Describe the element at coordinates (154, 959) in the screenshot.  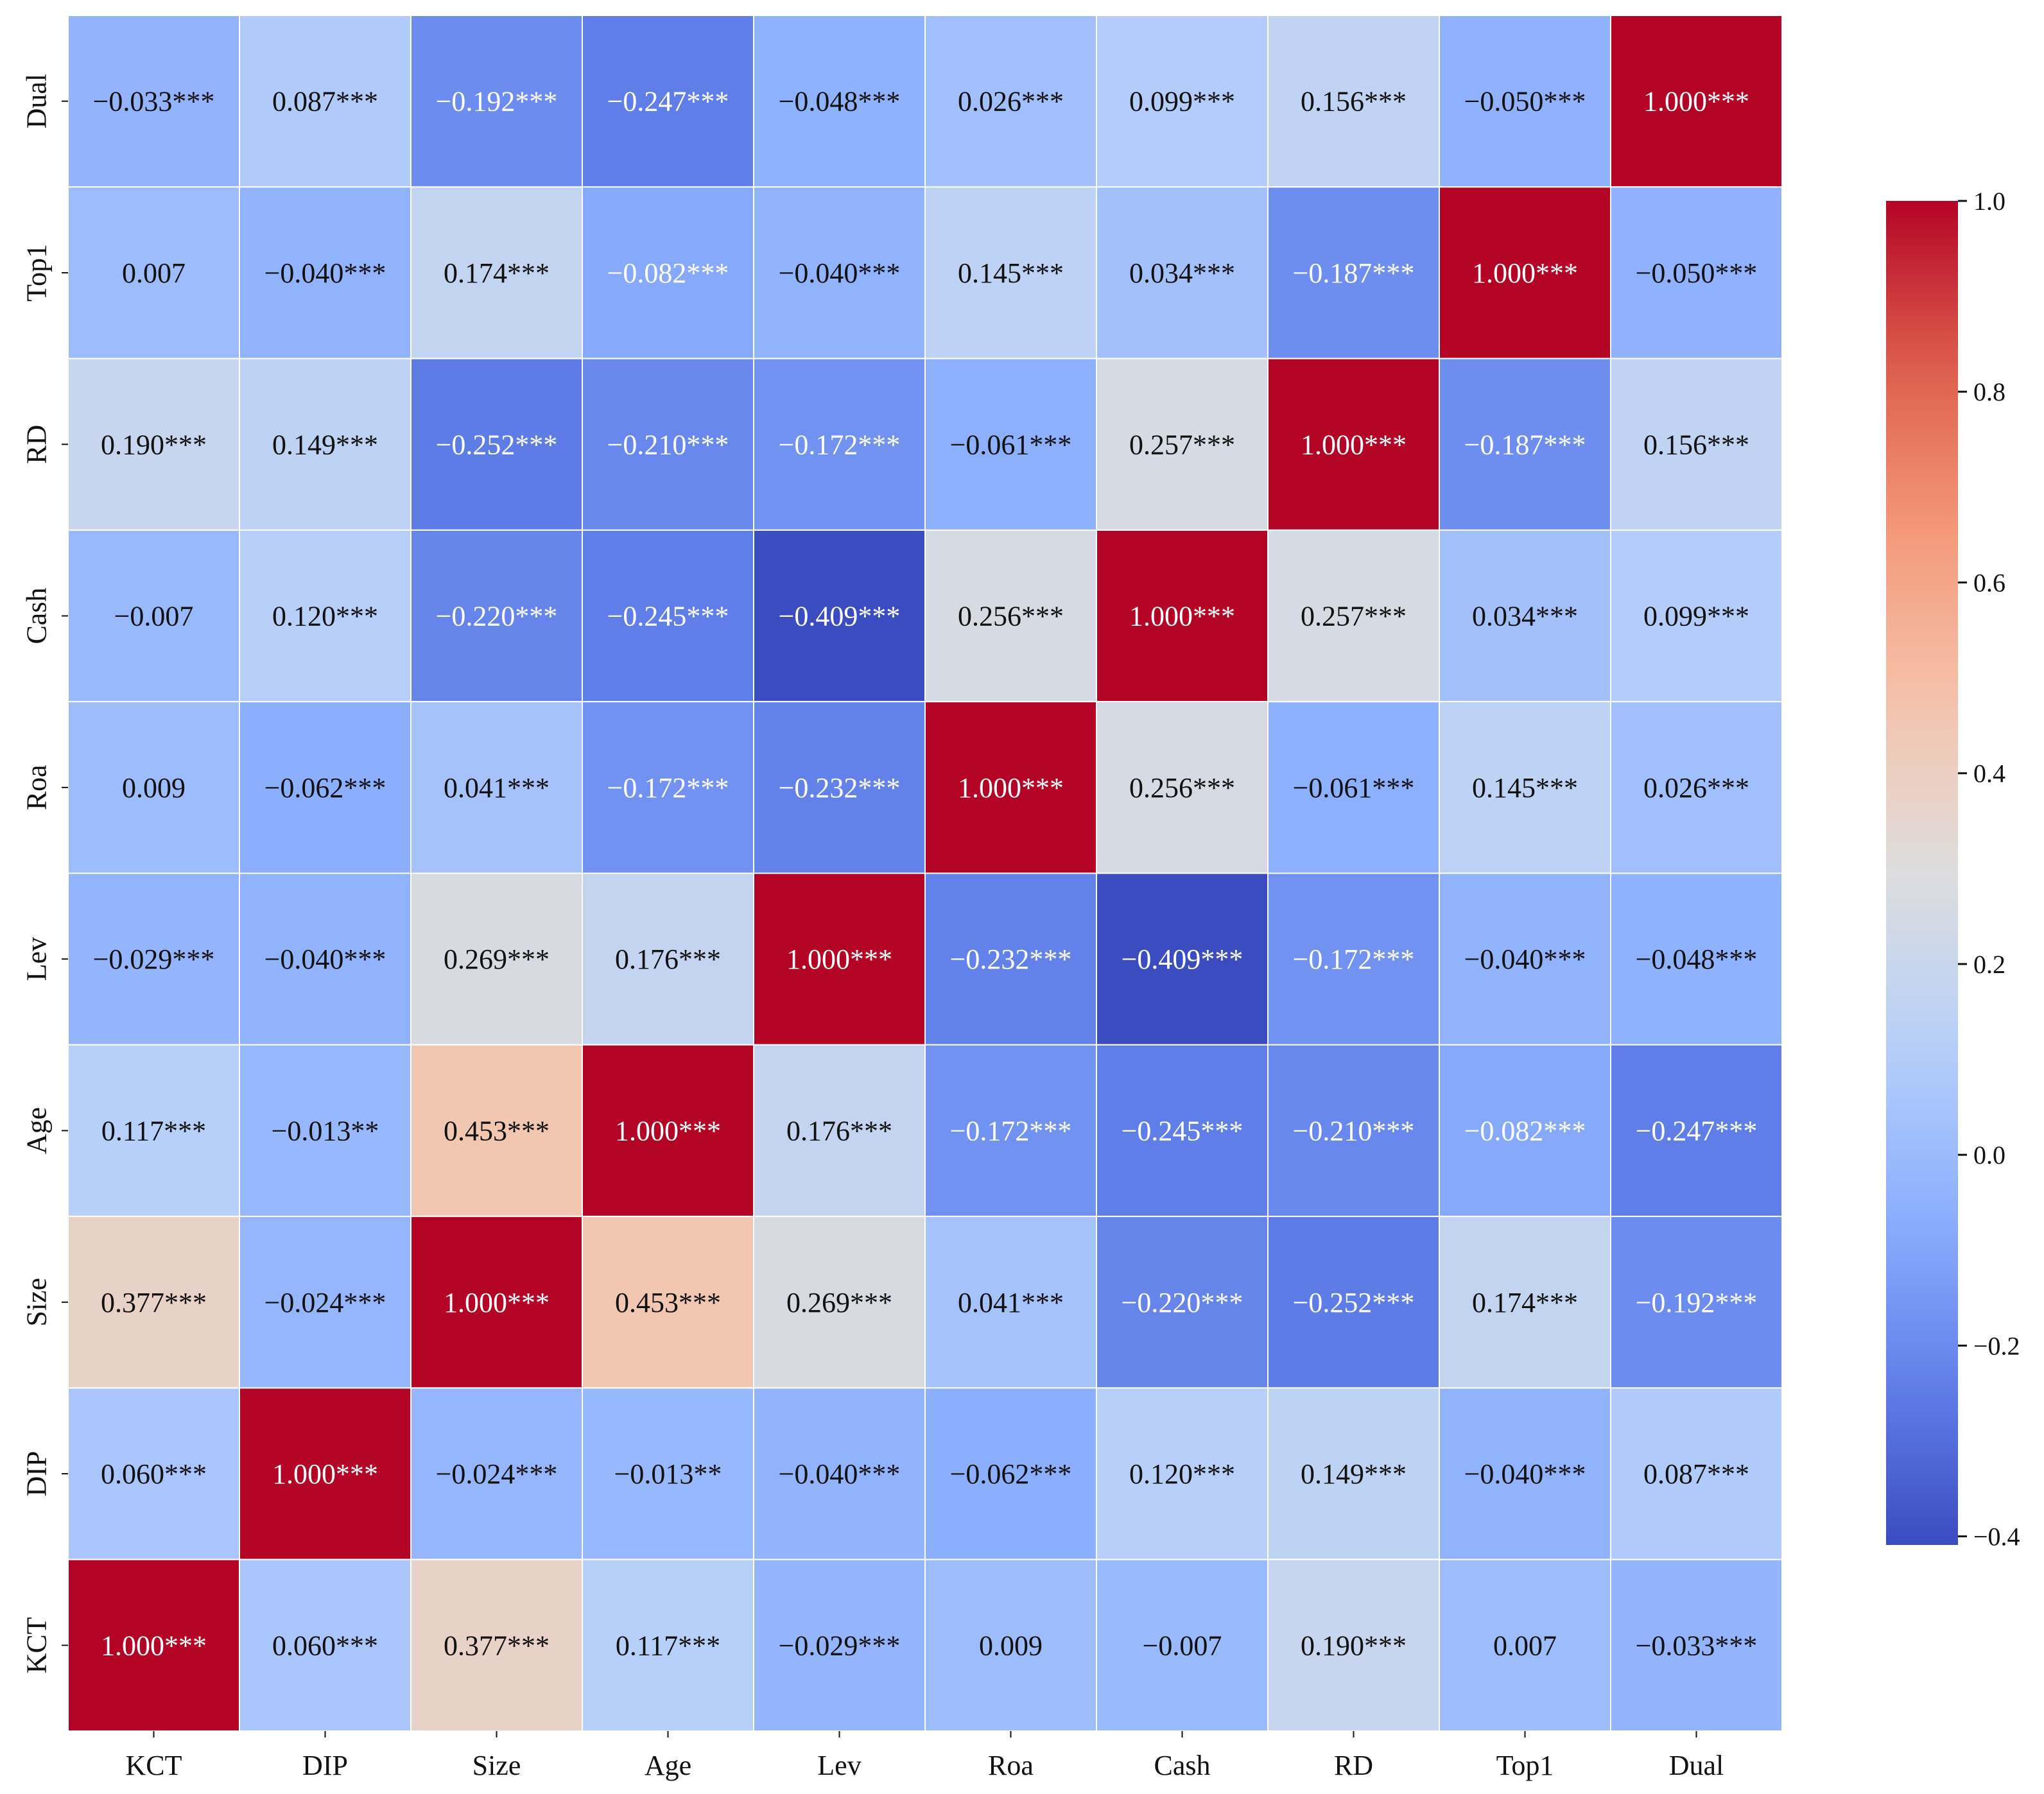
I see `cell-label-Lev-KCT: −0.029***` at that location.